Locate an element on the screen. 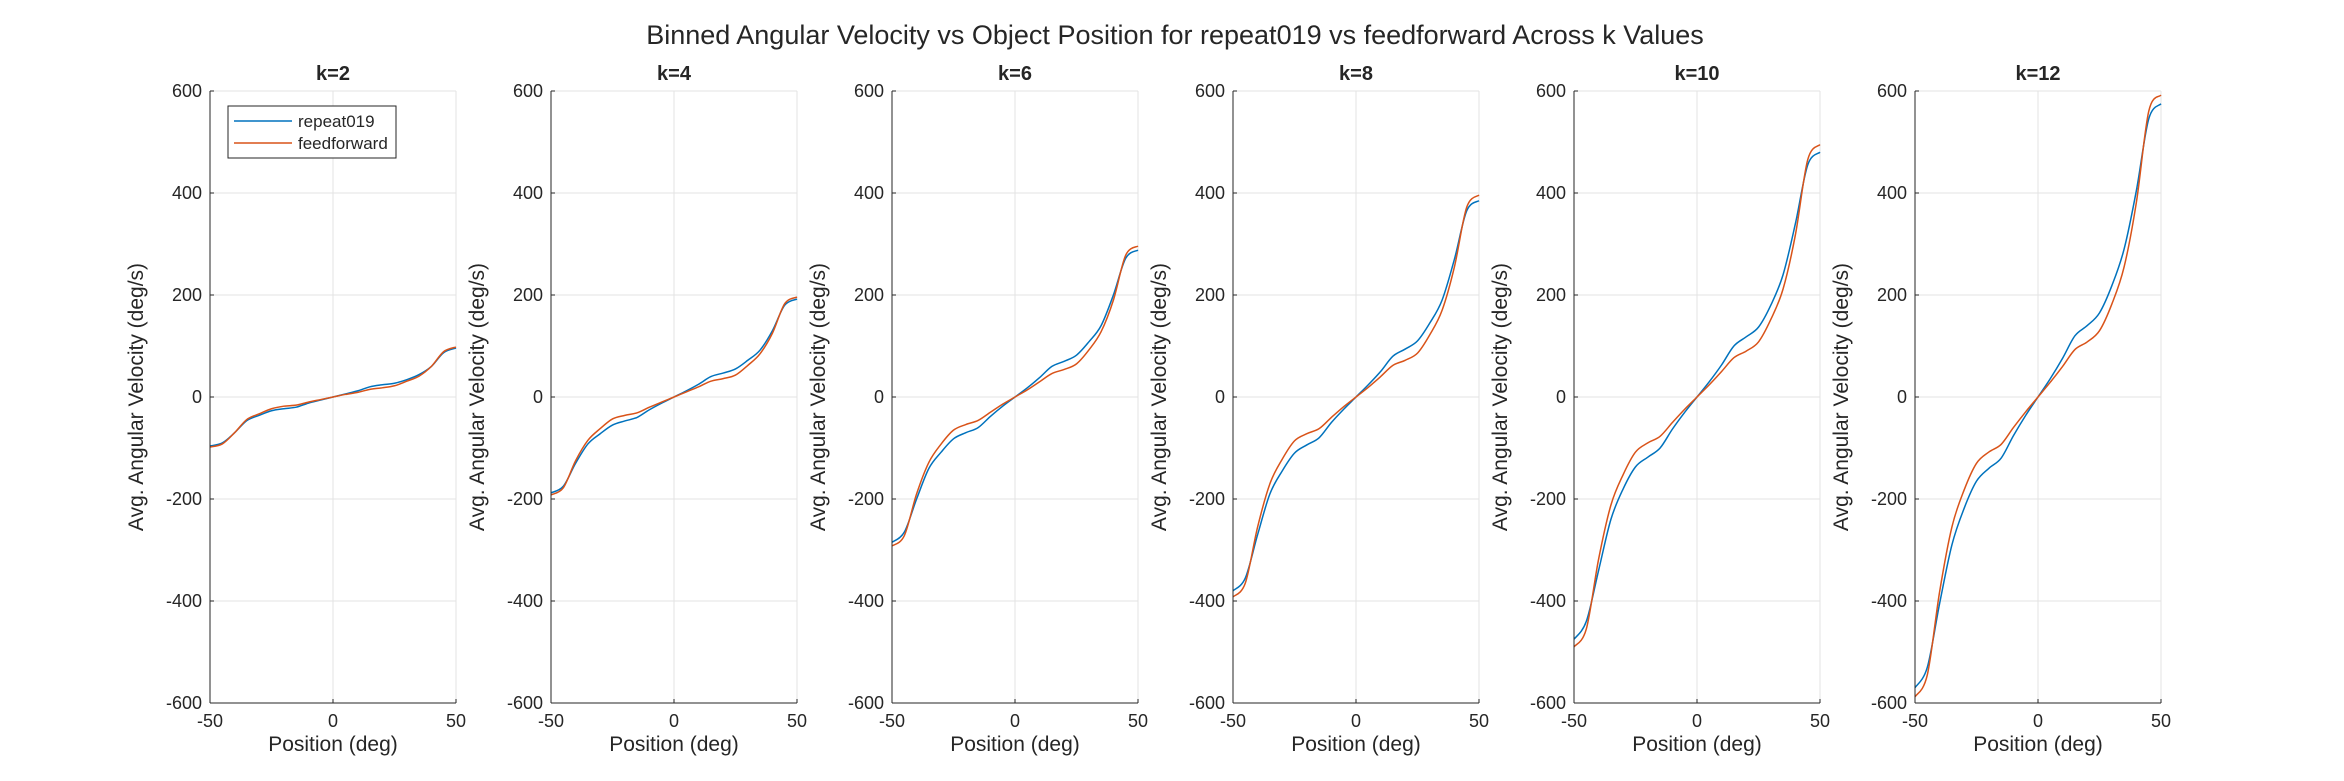 The height and width of the screenshot is (781, 2344). legend-box is located at coordinates (312, 132).